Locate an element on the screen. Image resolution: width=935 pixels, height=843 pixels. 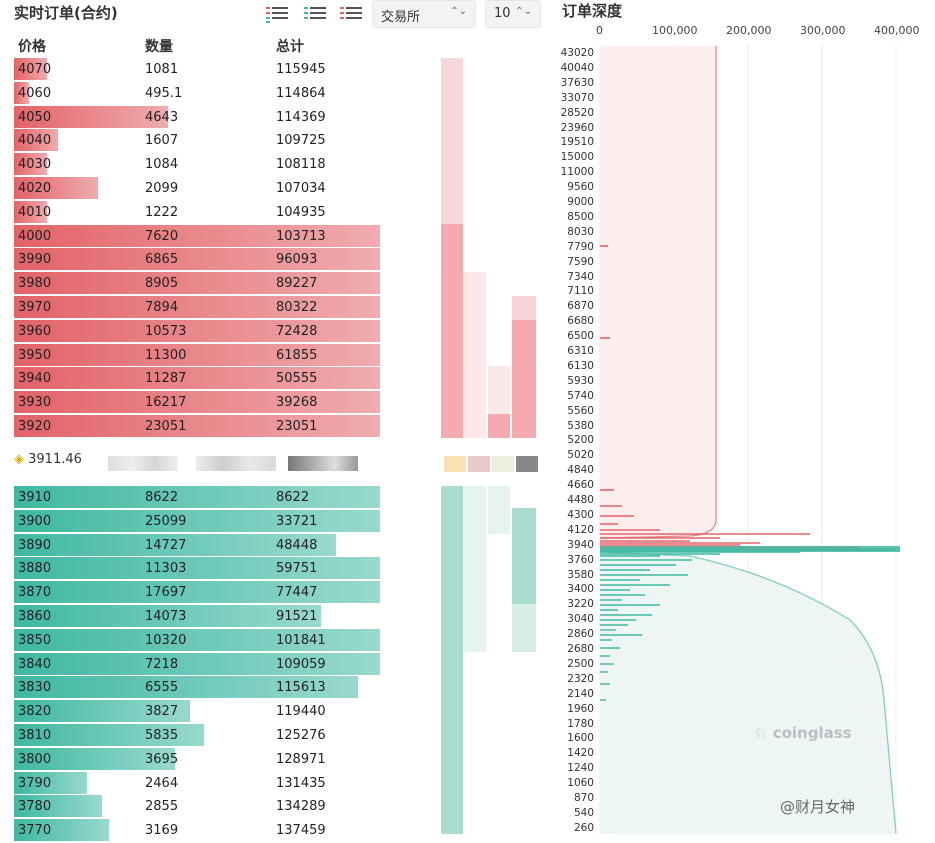
depth-y-tick: 5380 is located at coordinates (580, 425).